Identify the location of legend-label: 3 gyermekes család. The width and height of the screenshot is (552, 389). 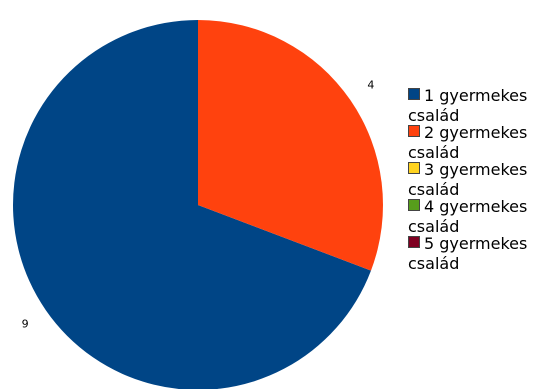
(468, 179).